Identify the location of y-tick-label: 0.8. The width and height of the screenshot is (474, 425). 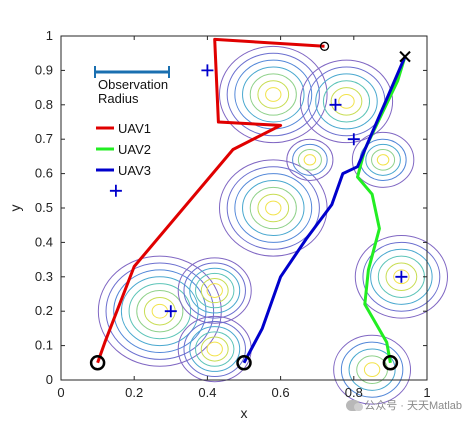
(44, 104).